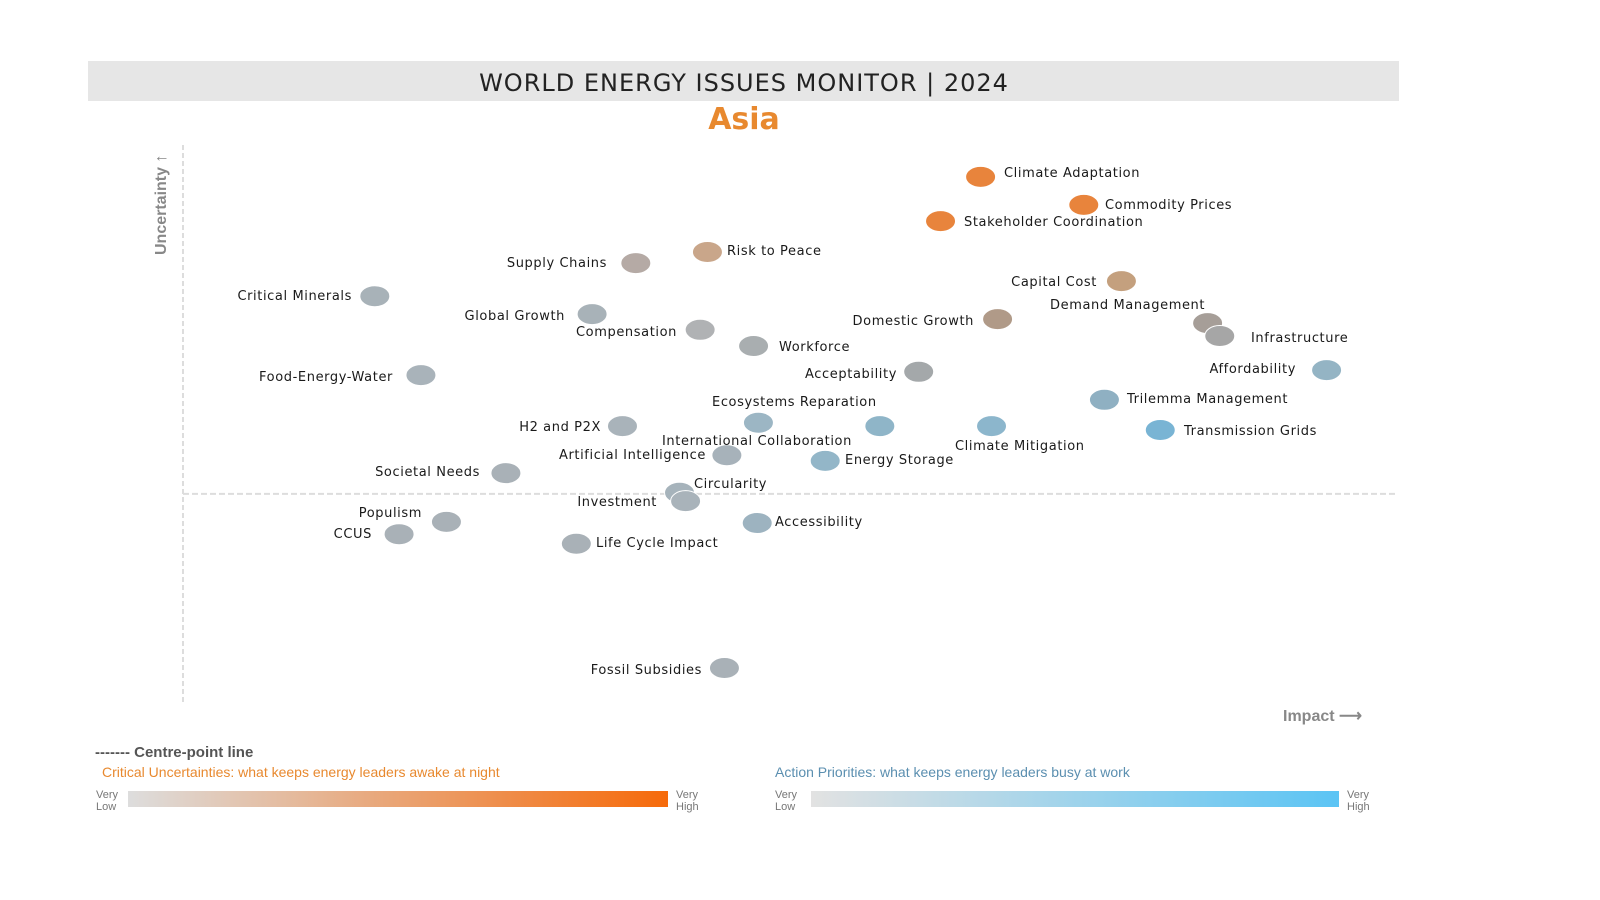 Image resolution: width=1600 pixels, height=900 pixels. I want to click on point-energy-storage, so click(825, 460).